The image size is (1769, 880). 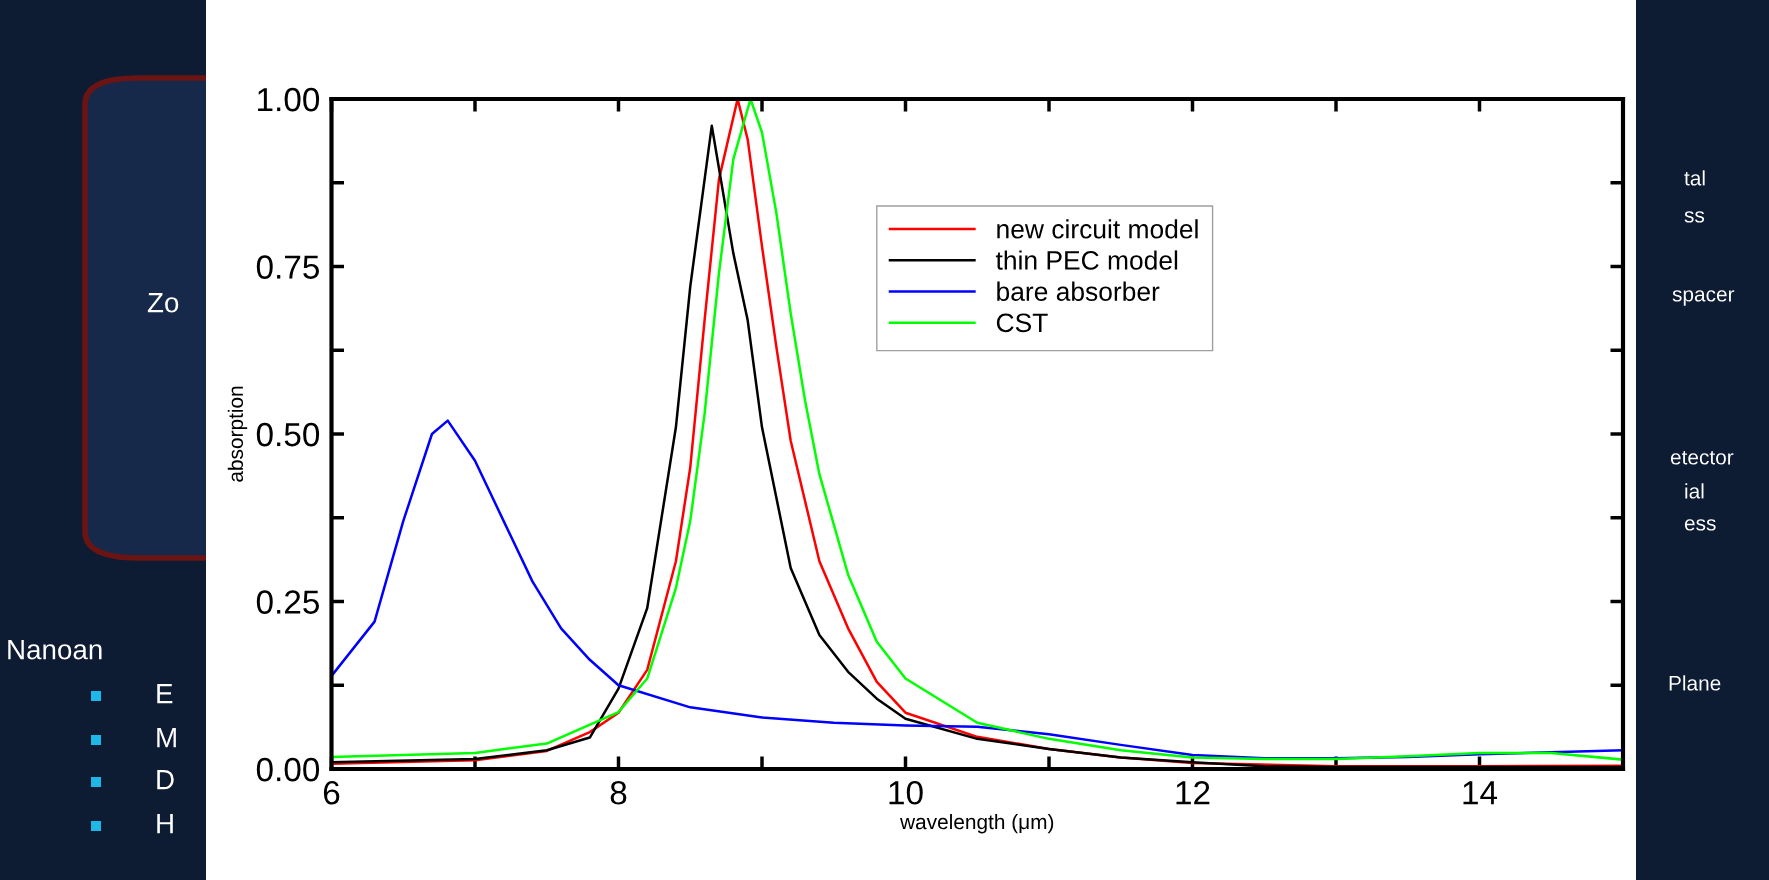 What do you see at coordinates (287, 267) in the screenshot?
I see `y-tick-label: 0.75` at bounding box center [287, 267].